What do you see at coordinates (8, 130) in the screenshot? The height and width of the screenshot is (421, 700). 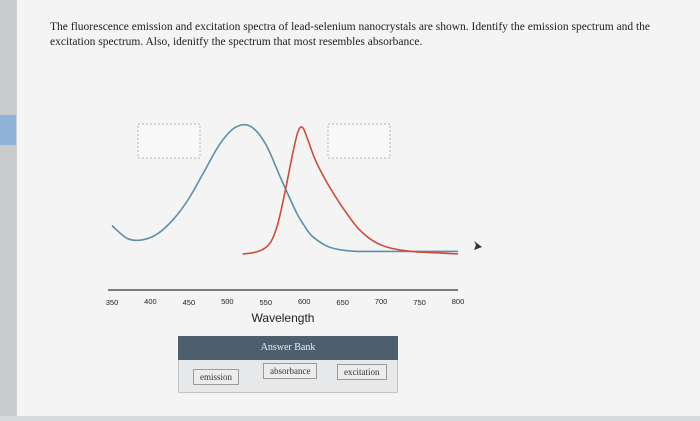 I see `left-accent-tab` at bounding box center [8, 130].